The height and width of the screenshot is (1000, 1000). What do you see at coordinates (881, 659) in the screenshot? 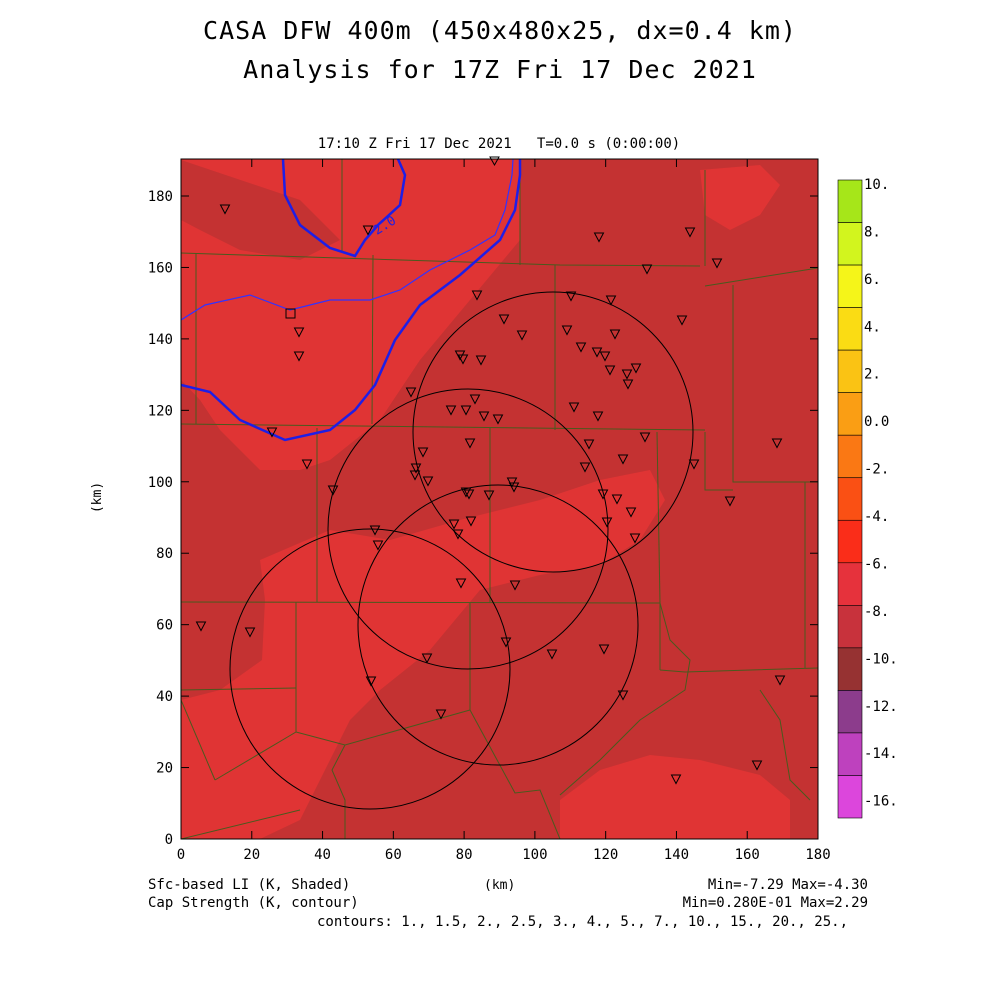
I see `colorbar-label: -10.` at bounding box center [881, 659].